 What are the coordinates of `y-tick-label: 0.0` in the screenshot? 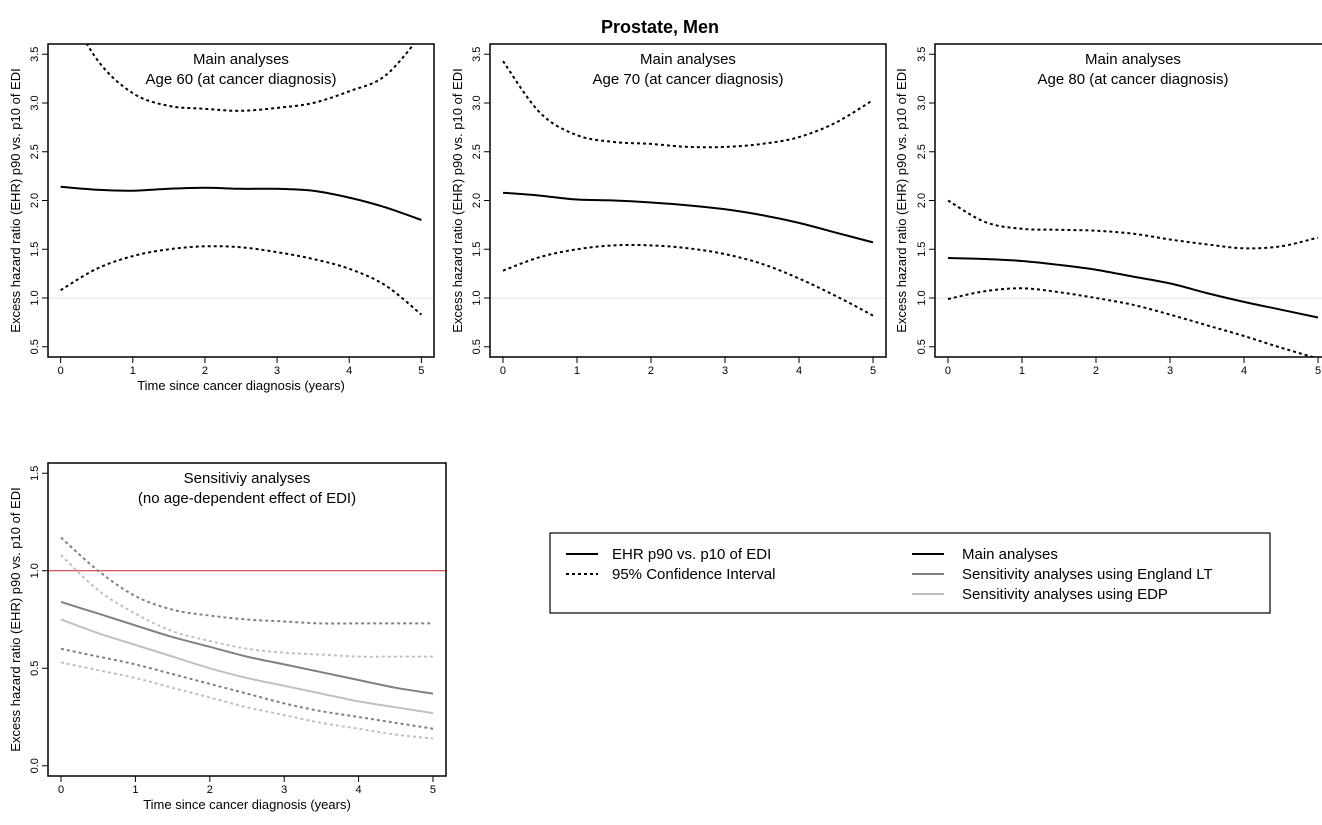 It's located at (35, 765).